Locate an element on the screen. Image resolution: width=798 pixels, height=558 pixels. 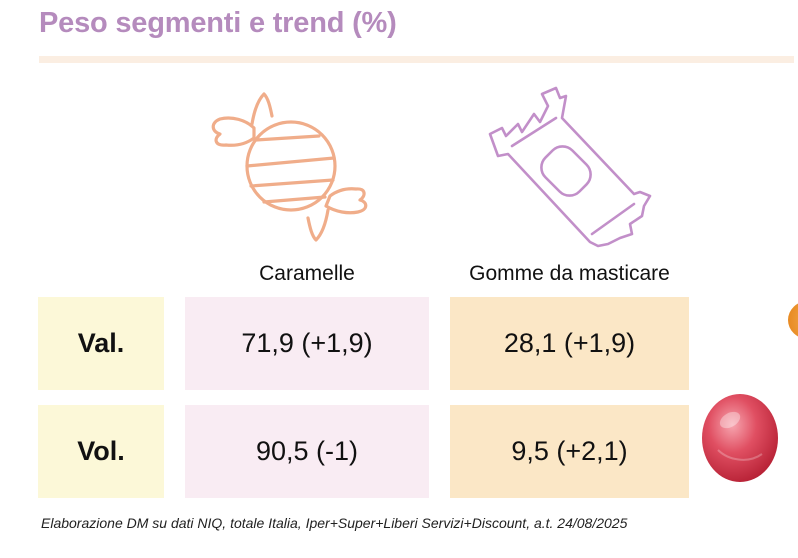
cell-val-gomme: 28,1 (+1,9) is located at coordinates (569, 343).